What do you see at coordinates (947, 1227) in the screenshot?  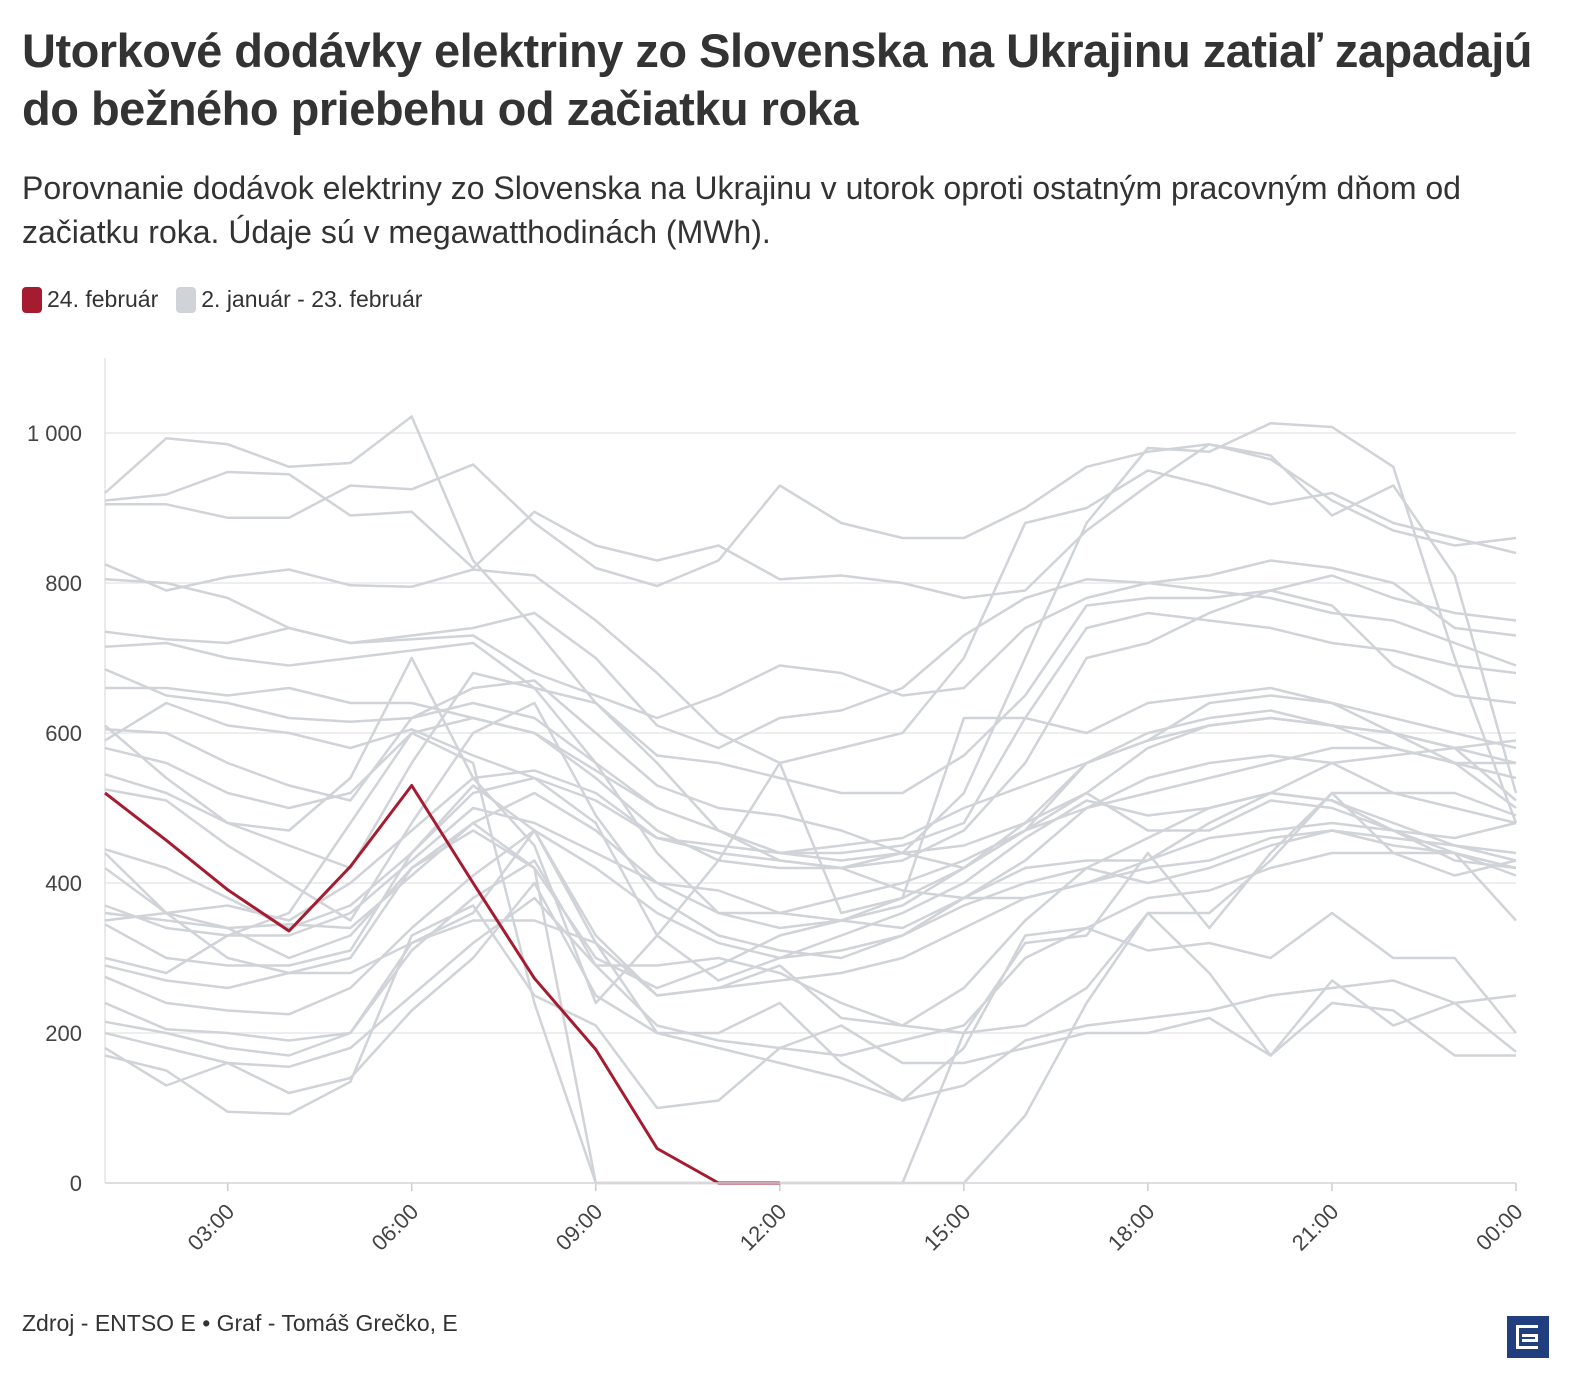 I see `x-tick-label: 15:00` at bounding box center [947, 1227].